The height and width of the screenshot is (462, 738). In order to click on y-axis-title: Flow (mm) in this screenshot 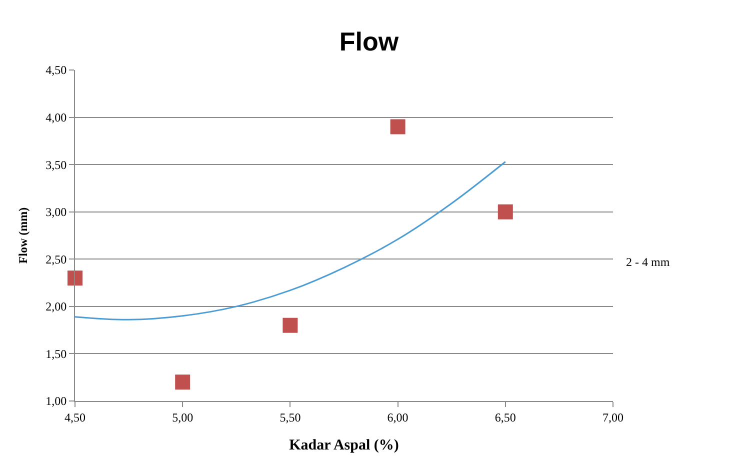, I will do `click(23, 235)`.